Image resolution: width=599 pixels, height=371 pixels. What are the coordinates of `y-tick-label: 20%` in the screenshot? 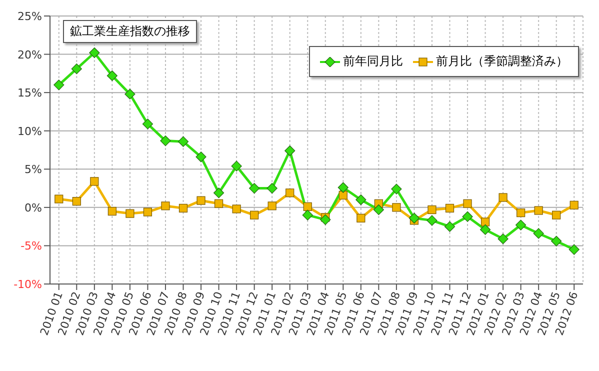 It's located at (30, 55).